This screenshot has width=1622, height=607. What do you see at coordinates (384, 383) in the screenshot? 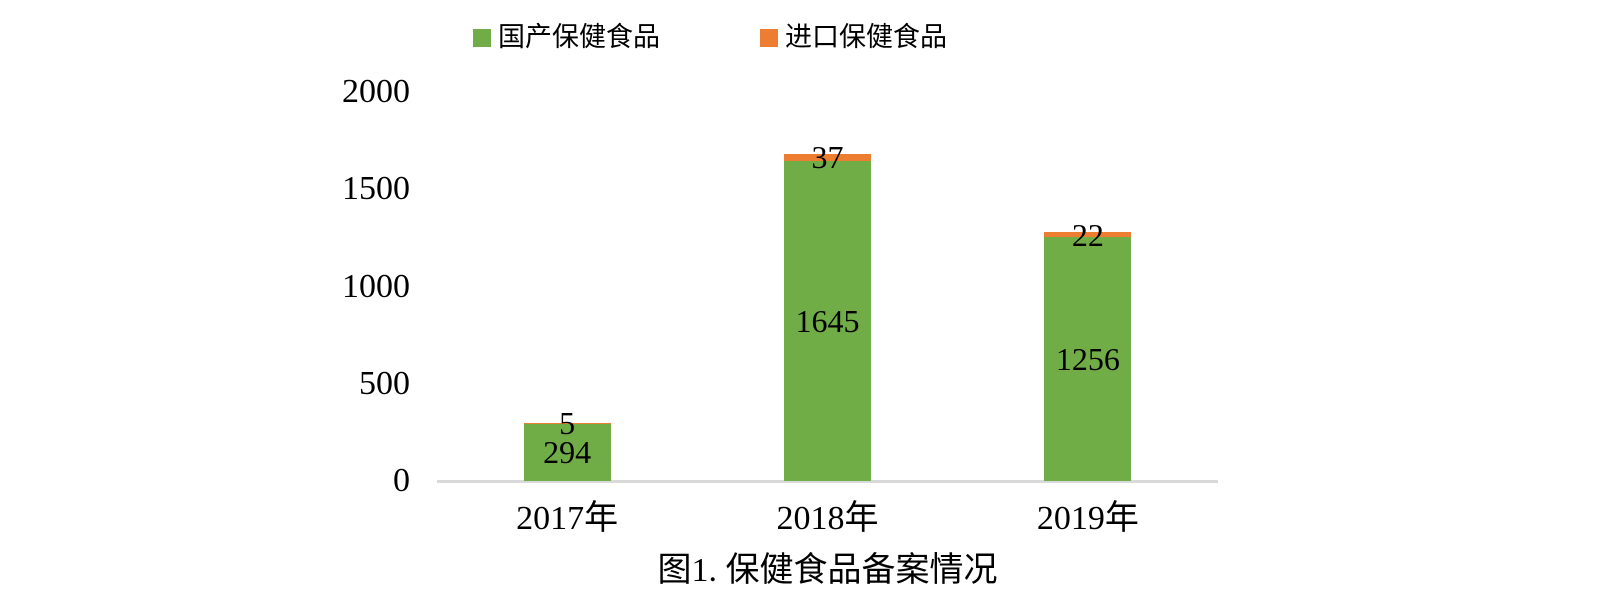
I see `y-axis-tick-label: 500` at bounding box center [384, 383].